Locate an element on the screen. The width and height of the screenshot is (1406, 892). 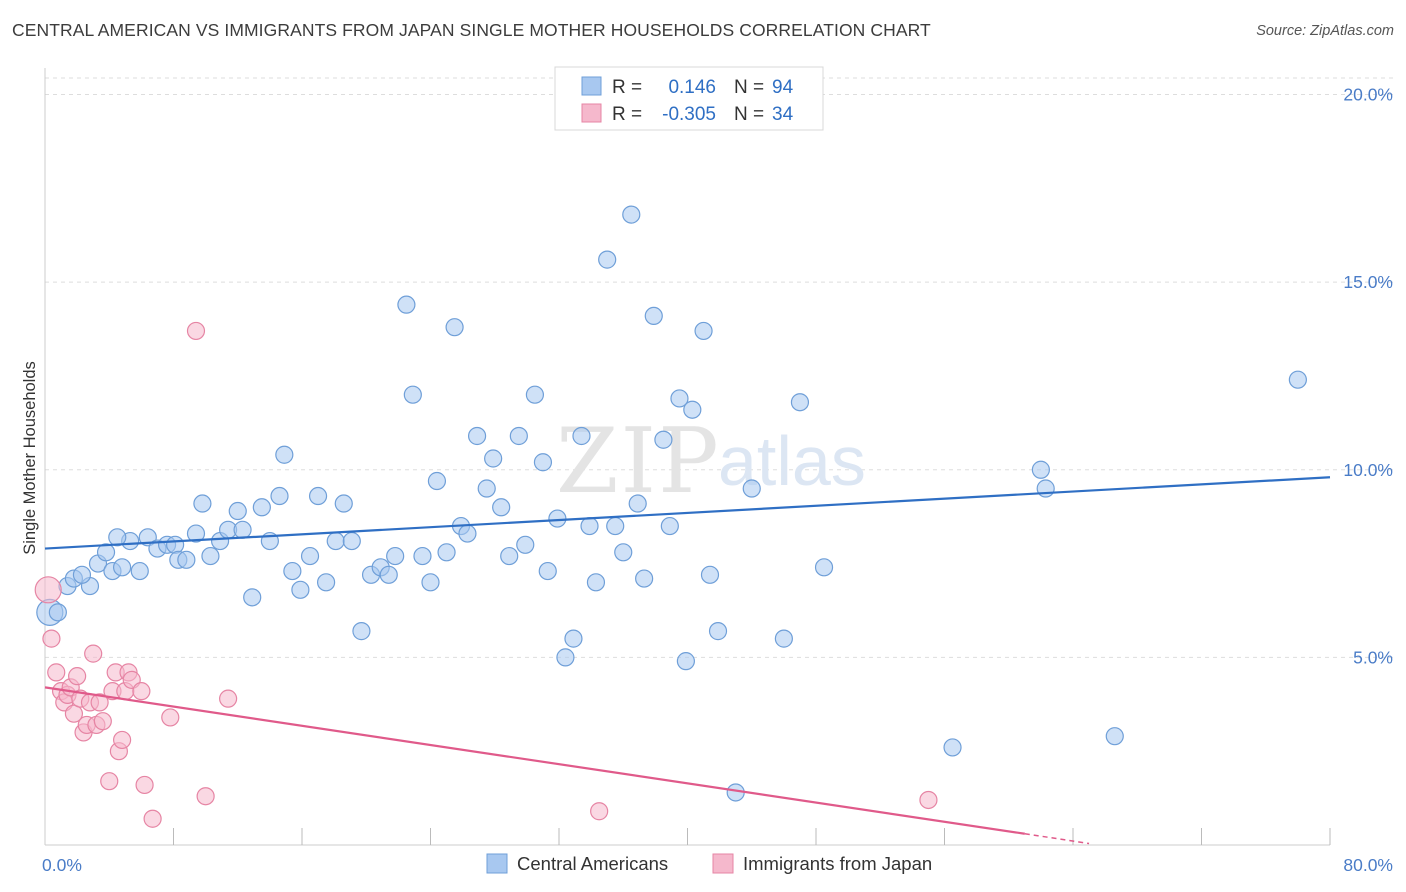
legend-label-japan: Immigrants from Japan is located at coordinates (837, 863).